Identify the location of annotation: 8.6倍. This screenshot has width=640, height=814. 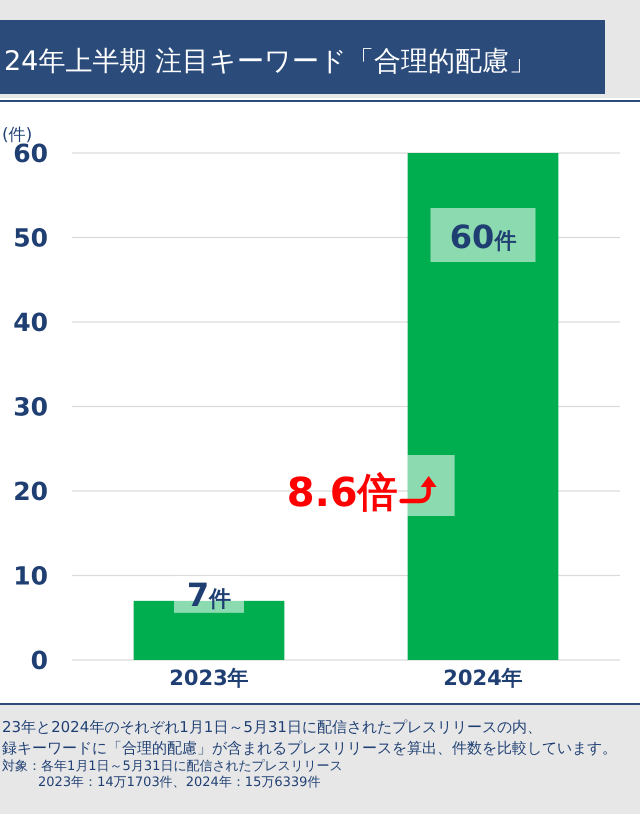
(342, 493).